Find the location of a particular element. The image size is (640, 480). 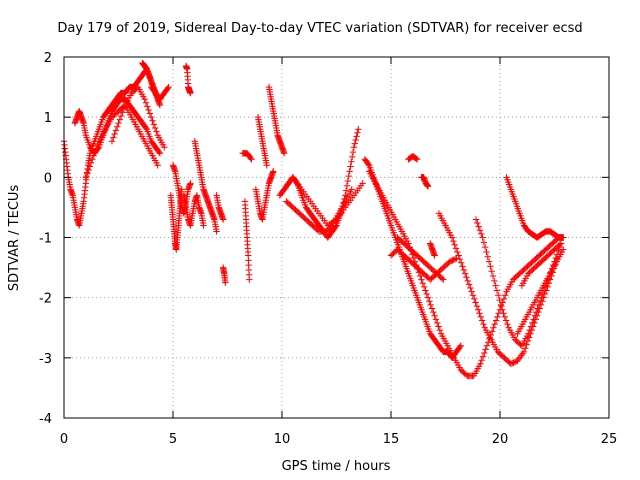

y-tick-label: -1 is located at coordinates (45, 239).